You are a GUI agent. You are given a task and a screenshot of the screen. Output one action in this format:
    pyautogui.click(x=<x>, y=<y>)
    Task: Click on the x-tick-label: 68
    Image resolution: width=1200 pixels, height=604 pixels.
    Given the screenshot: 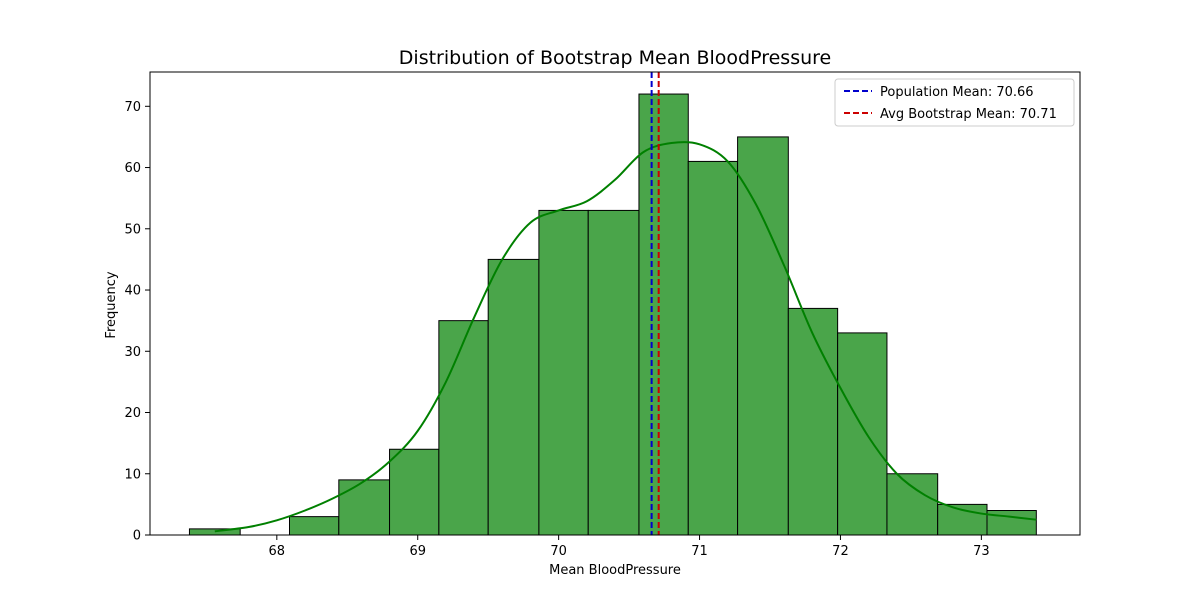 What is the action you would take?
    pyautogui.click(x=277, y=551)
    